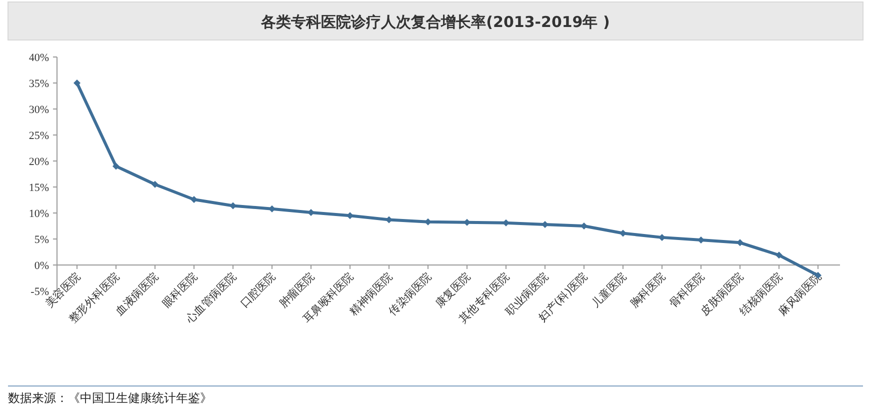 The width and height of the screenshot is (871, 408). I want to click on y-tick-label: 0%, so click(41, 266).